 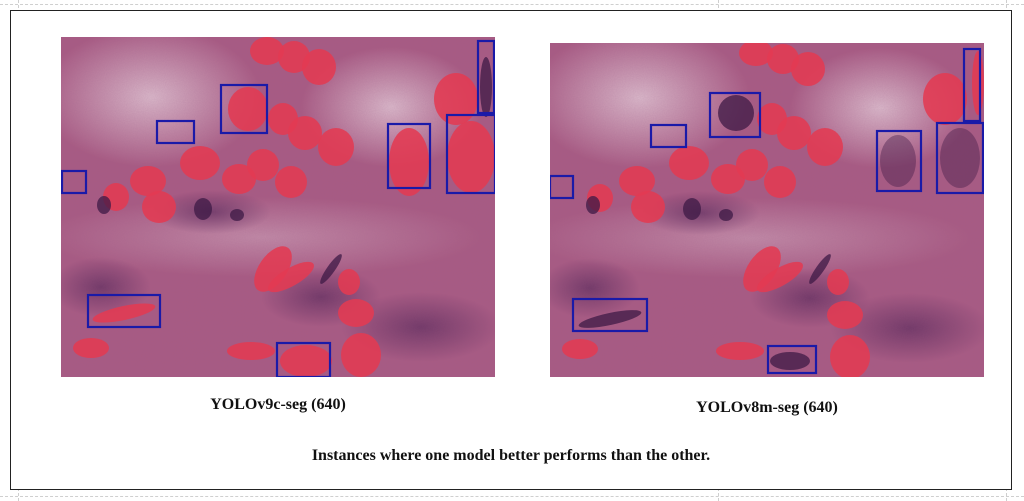 I want to click on page-guide-top, so click(x=512, y=4).